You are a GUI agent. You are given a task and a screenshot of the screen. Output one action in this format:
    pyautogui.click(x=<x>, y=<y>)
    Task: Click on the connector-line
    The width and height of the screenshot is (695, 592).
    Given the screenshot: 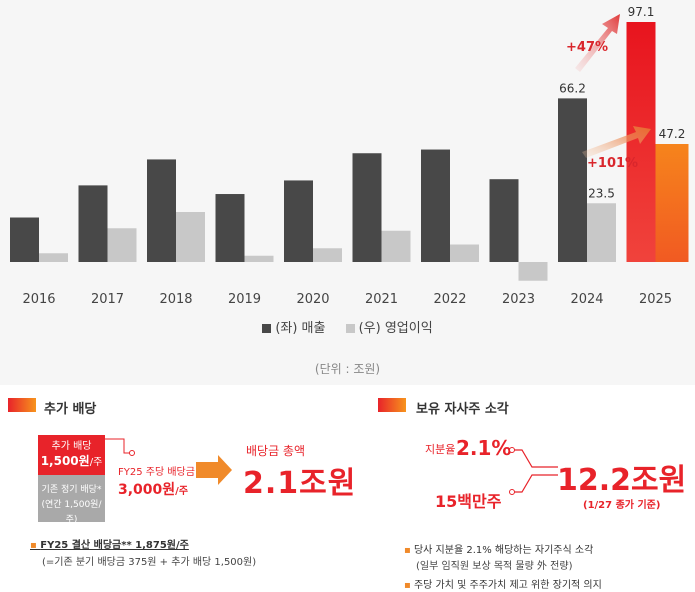 What is the action you would take?
    pyautogui.click(x=118, y=446)
    